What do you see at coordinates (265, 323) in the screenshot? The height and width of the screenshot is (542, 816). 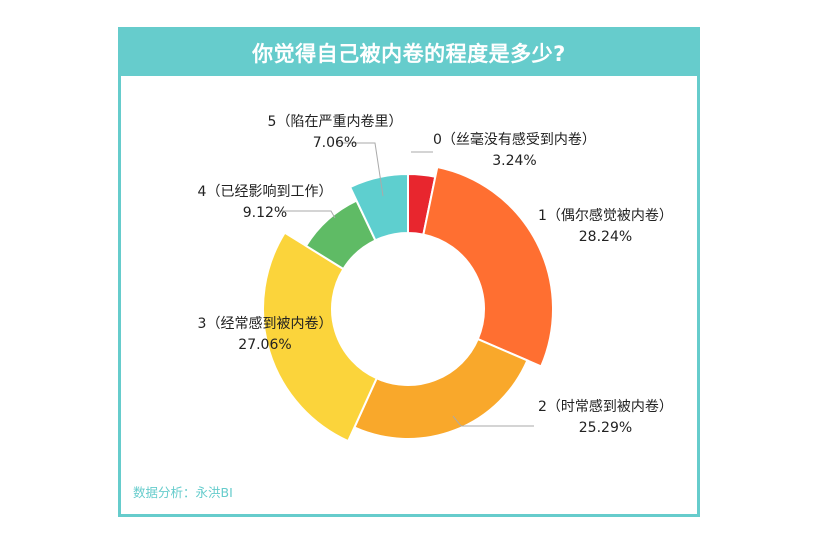 I see `slice-label-3: 3（经常感到被内卷）` at bounding box center [265, 323].